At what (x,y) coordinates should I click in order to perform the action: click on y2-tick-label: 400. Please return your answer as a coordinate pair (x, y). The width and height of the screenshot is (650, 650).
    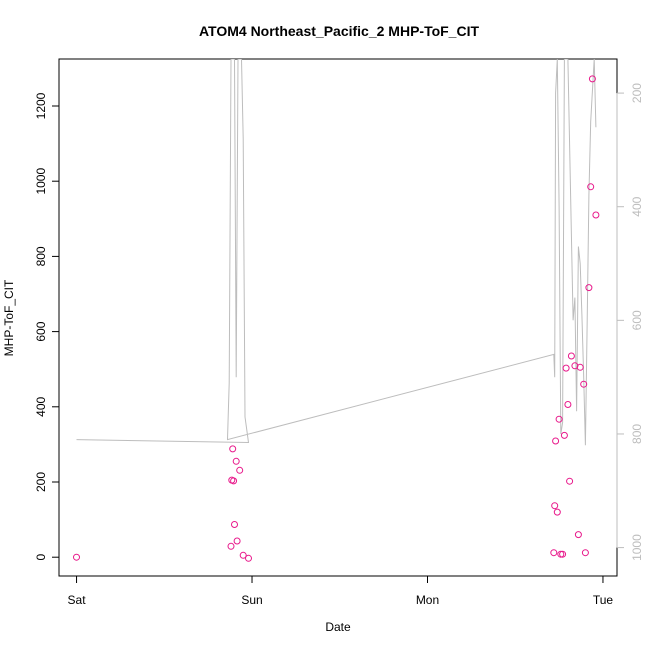
    Looking at the image, I should click on (637, 206).